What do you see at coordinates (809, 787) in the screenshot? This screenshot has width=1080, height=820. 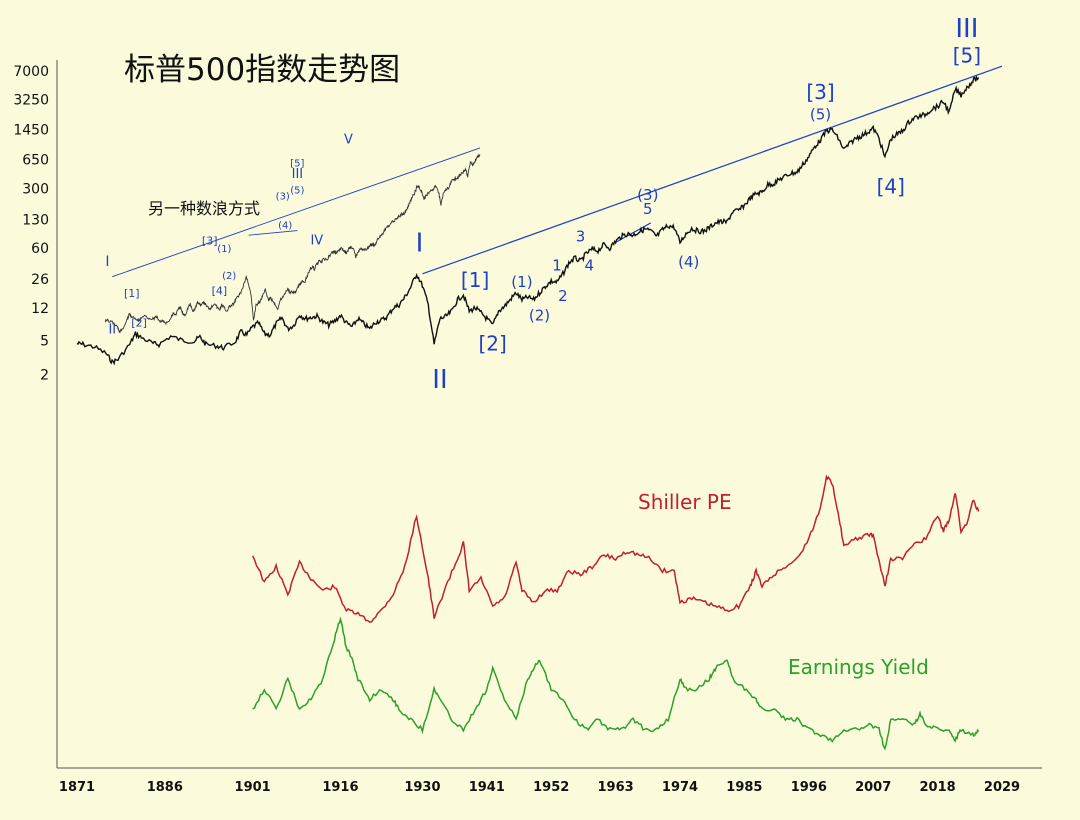 I see `x-tick-label: 1996` at bounding box center [809, 787].